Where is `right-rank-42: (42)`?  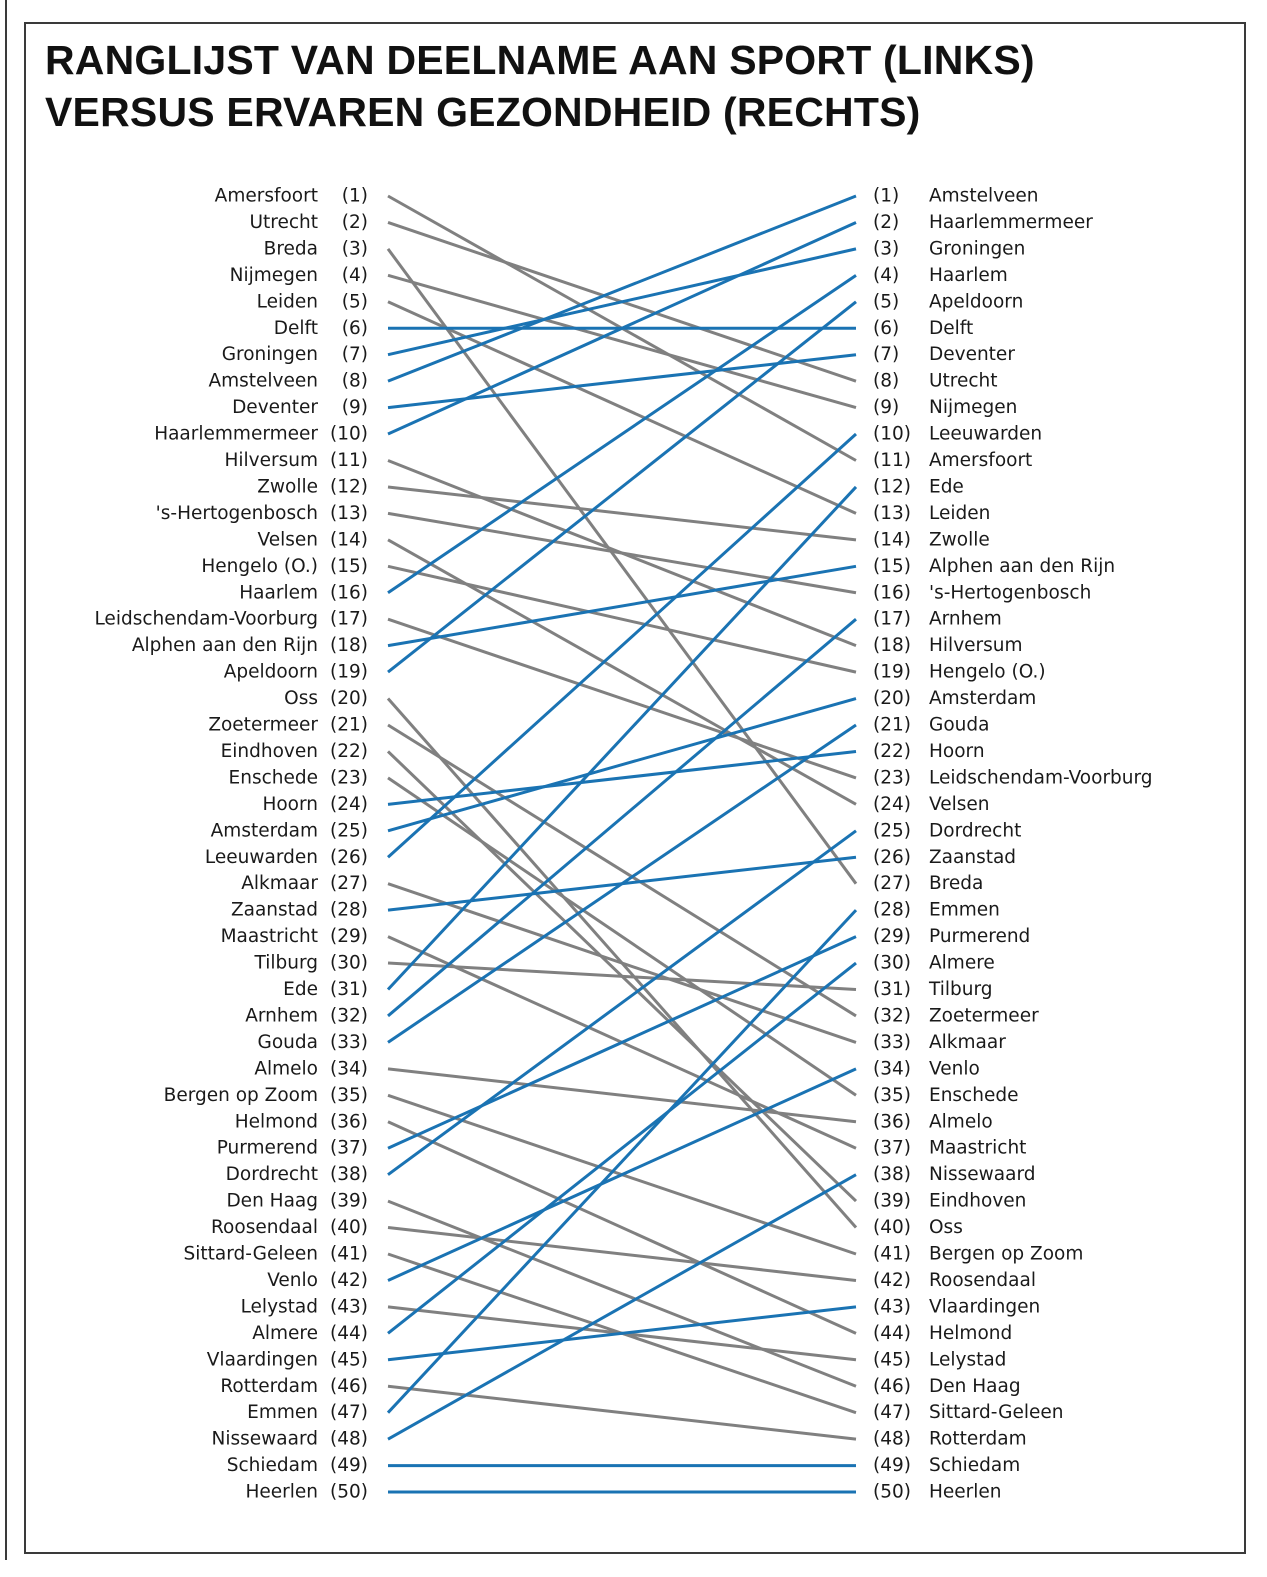
right-rank-42: (42) is located at coordinates (892, 1280).